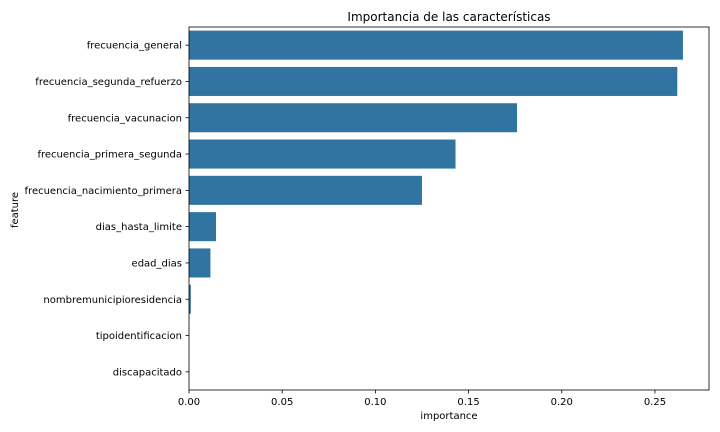 The width and height of the screenshot is (720, 432). Describe the element at coordinates (139, 227) in the screenshot. I see `category-label: dias_hasta_limite` at that location.